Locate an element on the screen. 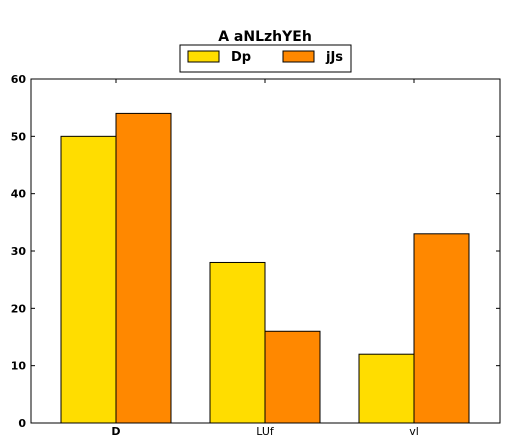  y-tick-label: 40 is located at coordinates (19, 194).